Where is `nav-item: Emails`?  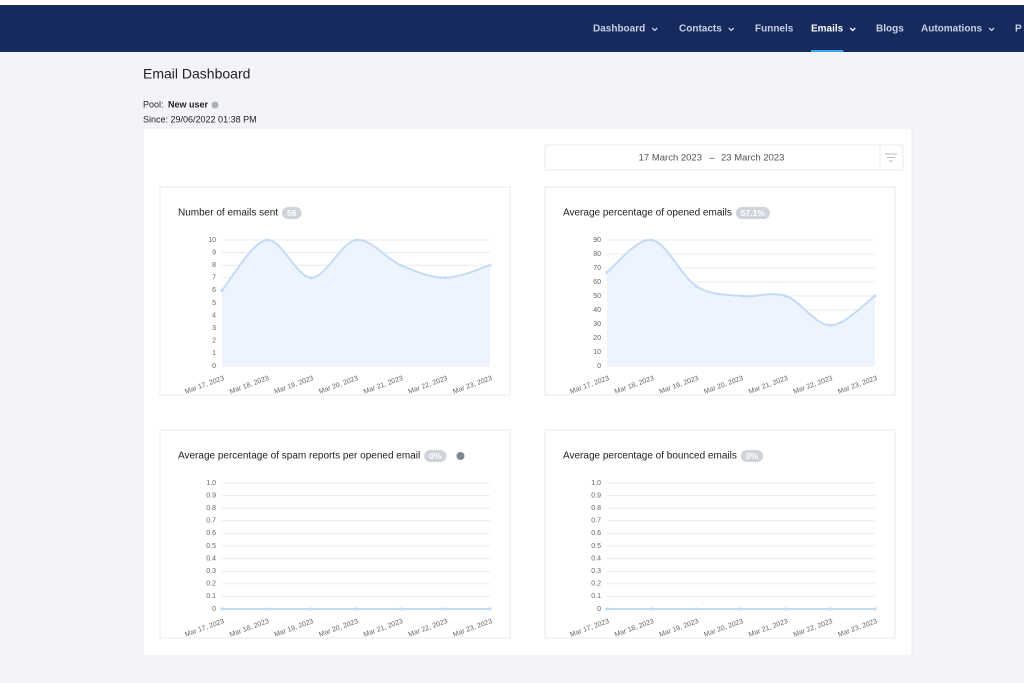
nav-item: Emails is located at coordinates (827, 29).